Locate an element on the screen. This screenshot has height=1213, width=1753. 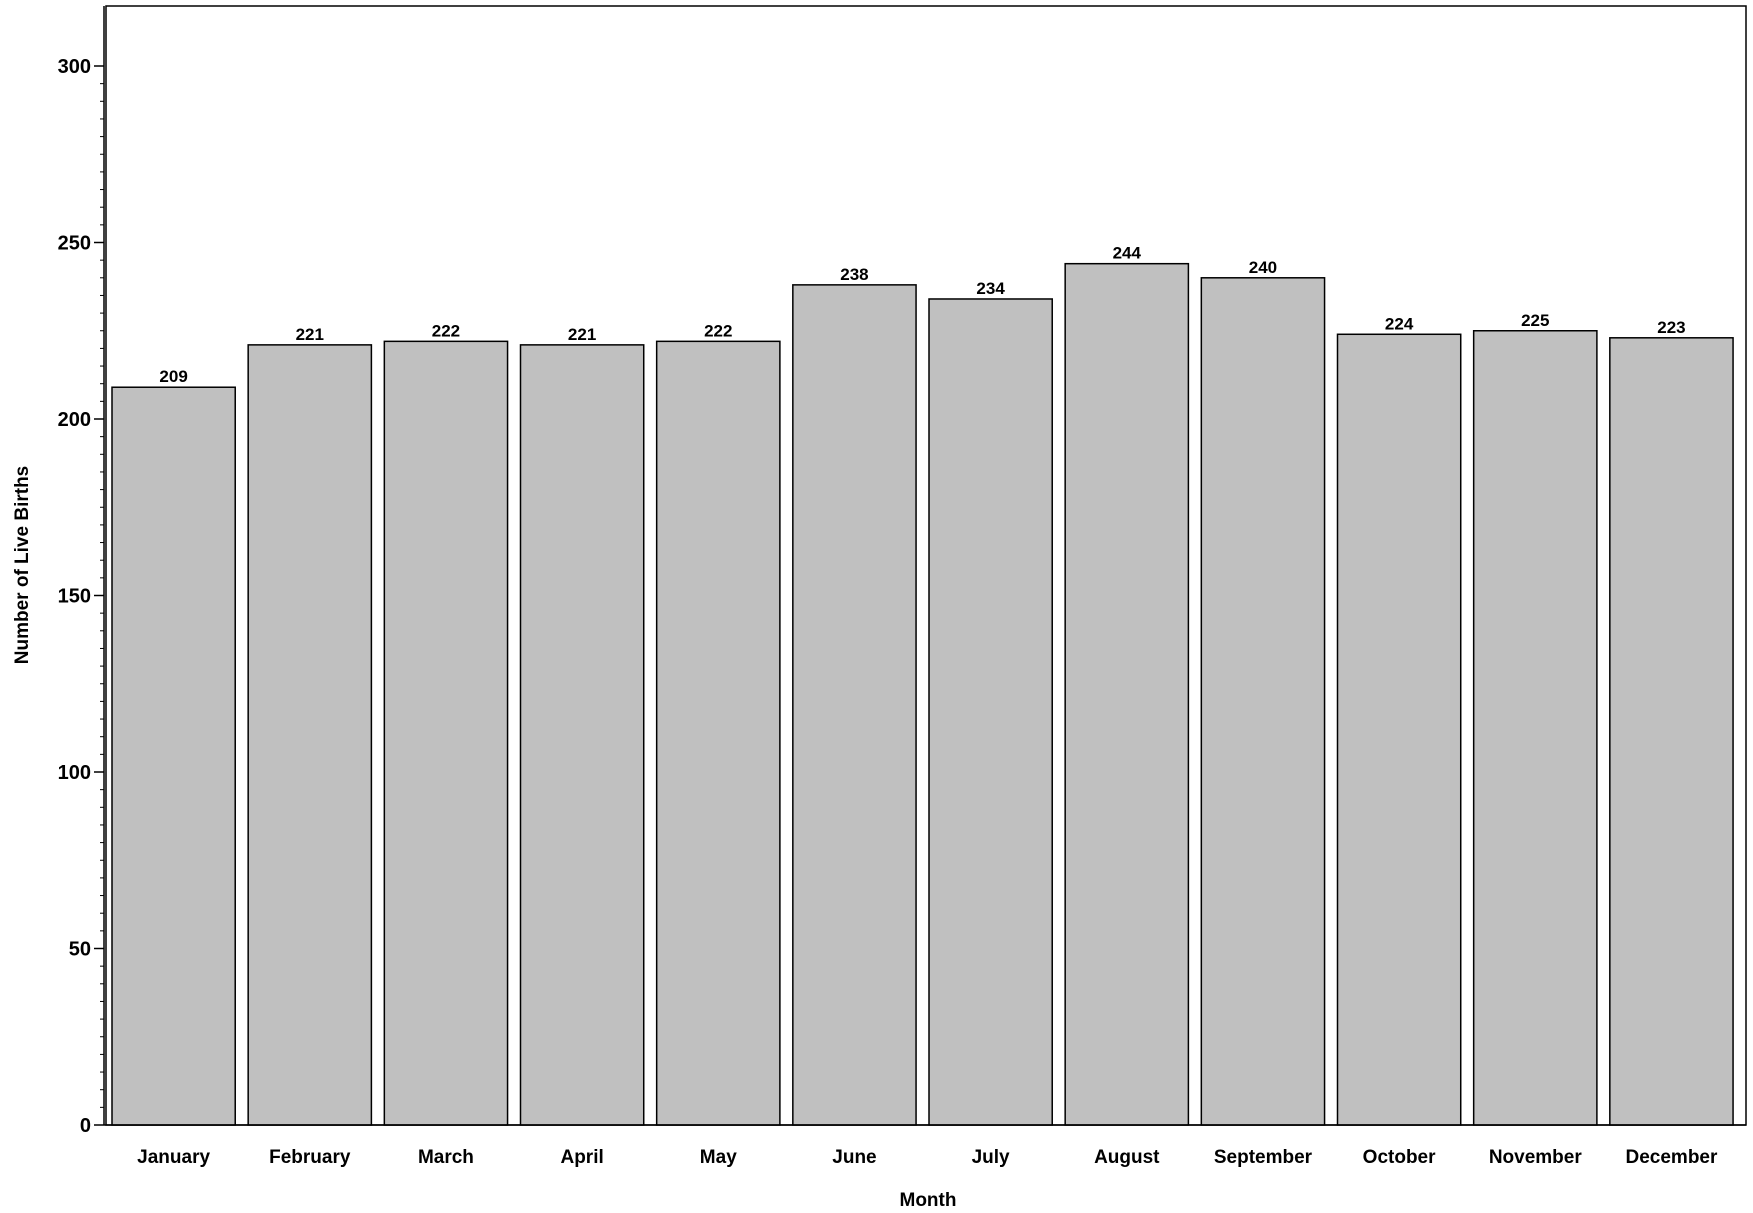
bar-value-label: 225 is located at coordinates (1535, 320).